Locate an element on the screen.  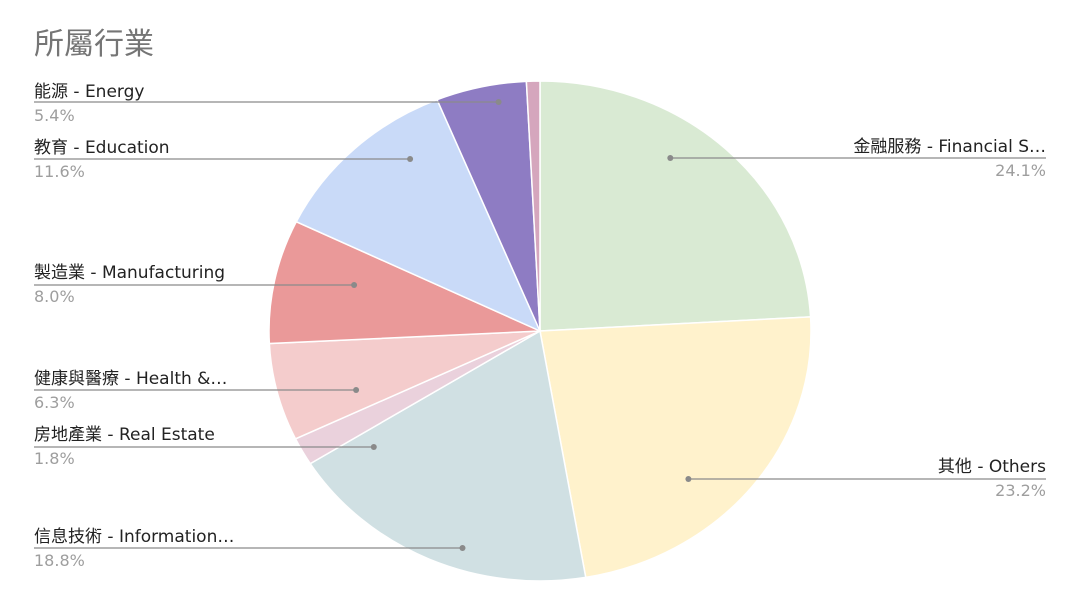
slice-label-1: 其他 - Others is located at coordinates (992, 467).